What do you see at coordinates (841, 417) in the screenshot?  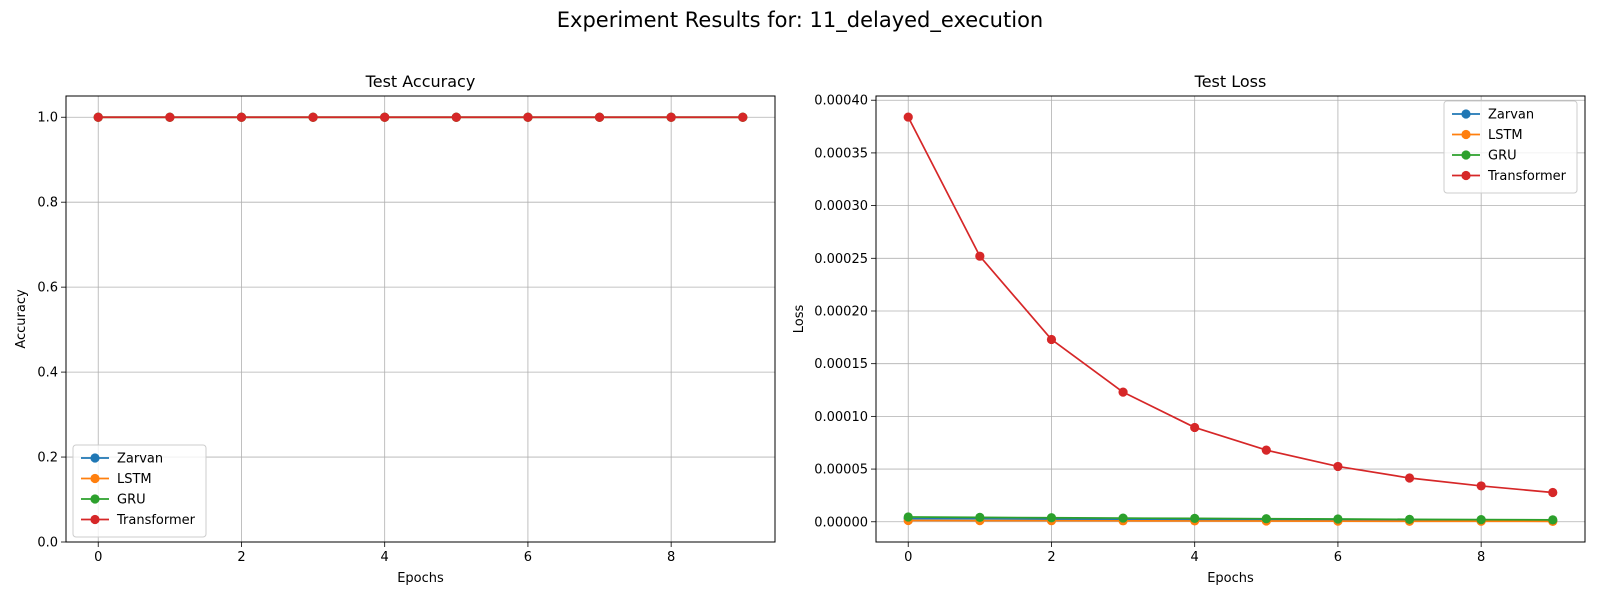 I see `y-tick-label: 0.00010` at bounding box center [841, 417].